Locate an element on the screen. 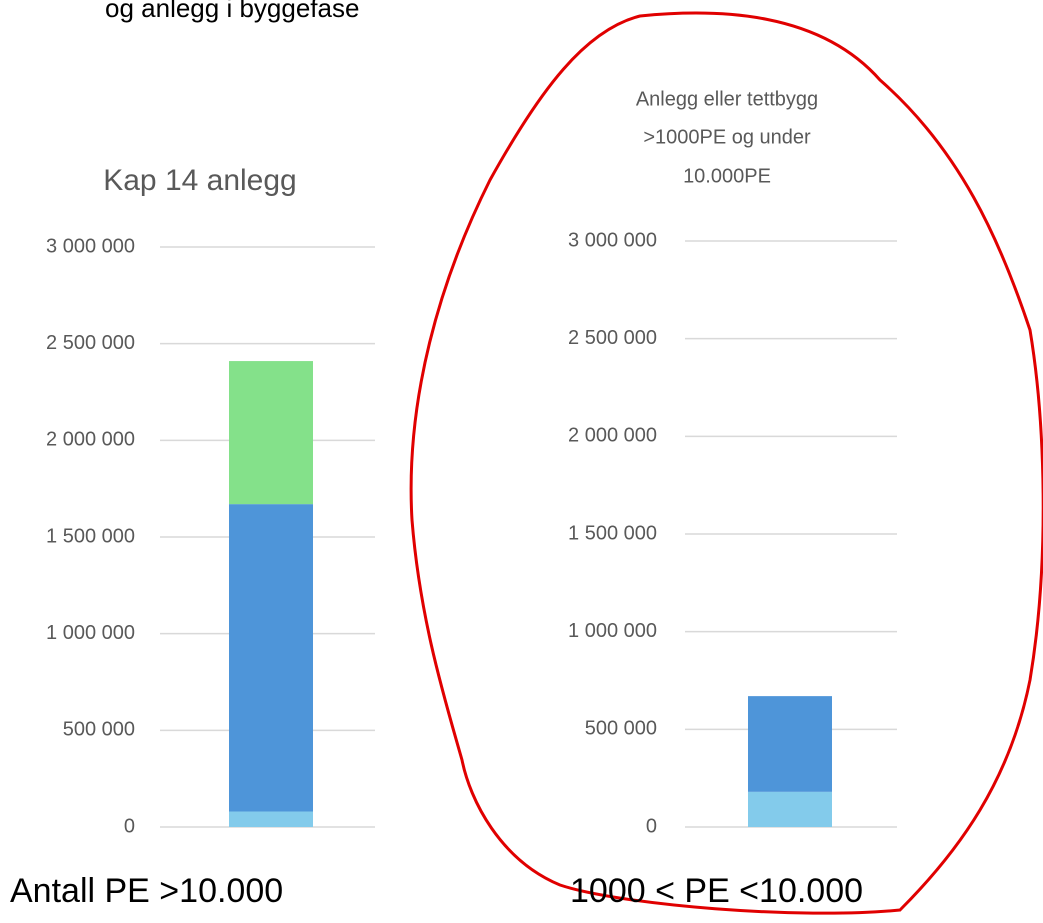 This screenshot has width=1043, height=923. chart-caption: 1000 < PE <10.000 is located at coordinates (716, 891).